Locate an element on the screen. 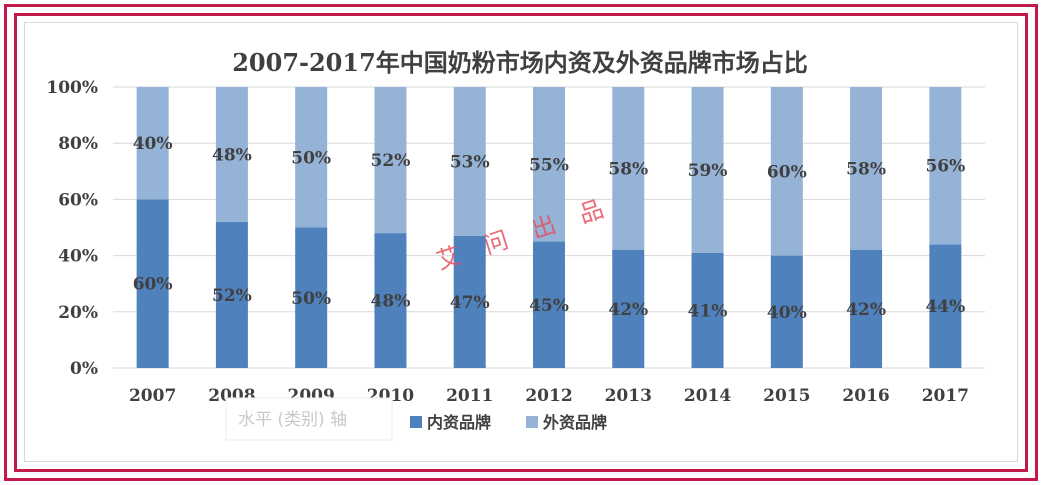 The image size is (1042, 485). axis-tooltip-box is located at coordinates (309, 419).